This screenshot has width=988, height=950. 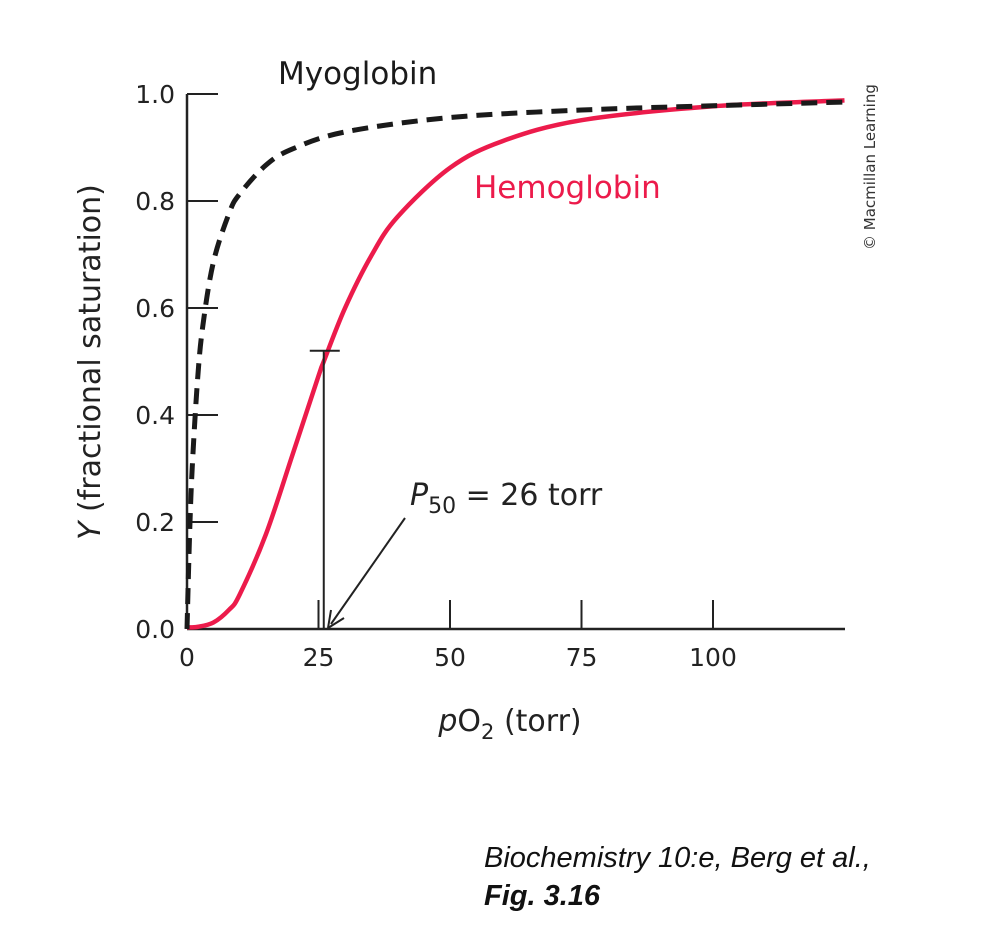 I want to click on p50-arrow-line, so click(x=368, y=571).